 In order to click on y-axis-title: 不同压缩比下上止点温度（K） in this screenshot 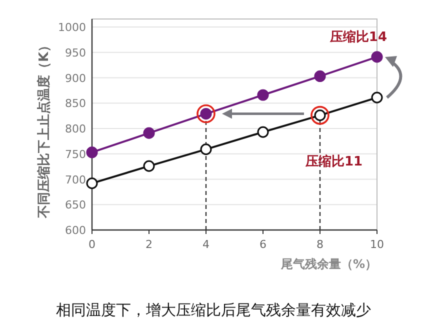, I will do `click(44, 129)`.